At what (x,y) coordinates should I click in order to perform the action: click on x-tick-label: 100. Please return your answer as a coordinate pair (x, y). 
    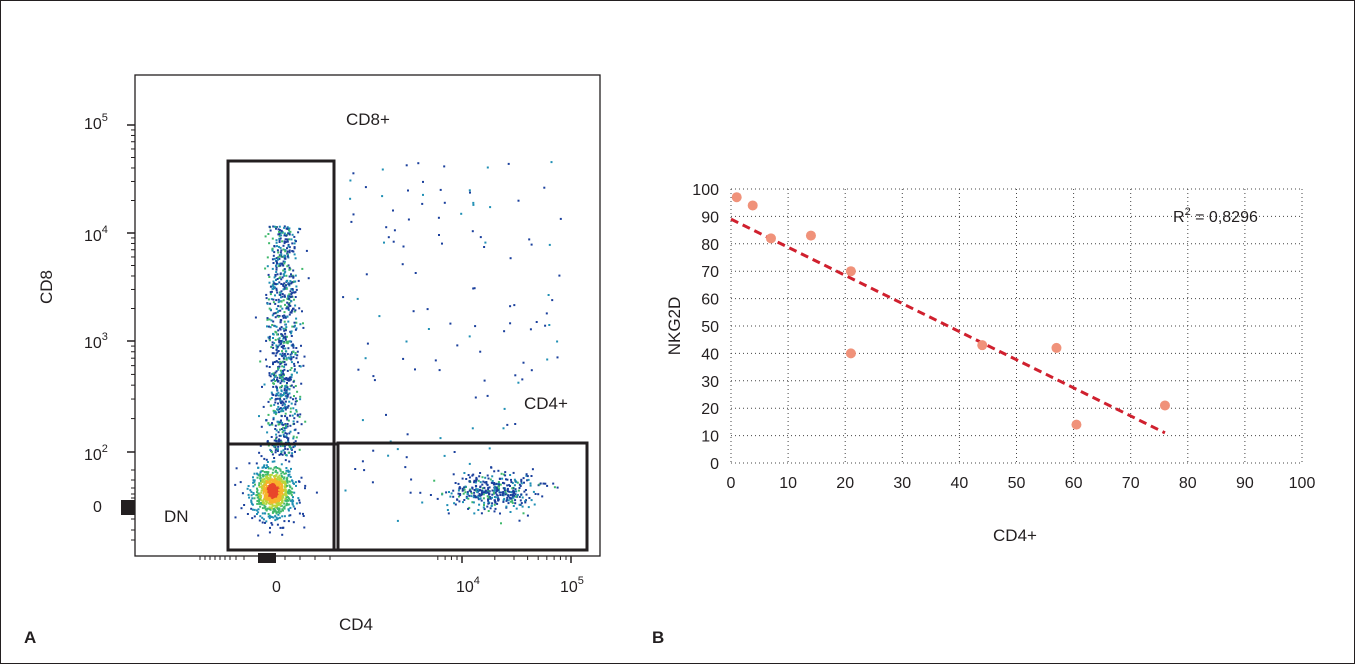
    Looking at the image, I should click on (1302, 483).